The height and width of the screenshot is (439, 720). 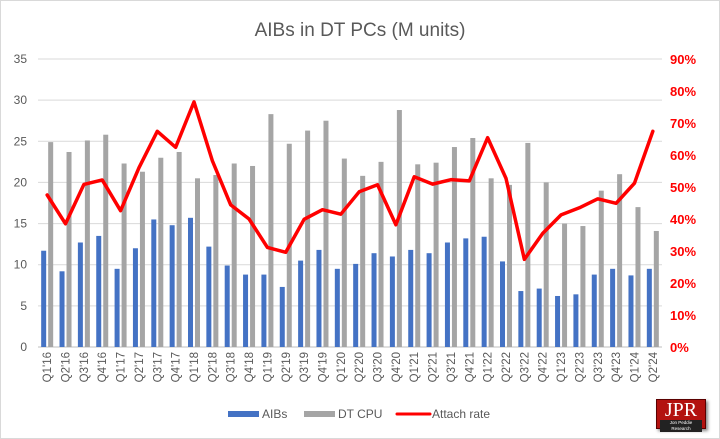 I want to click on jpr-logo: JPR Jon Peddie Research, so click(x=681, y=415).